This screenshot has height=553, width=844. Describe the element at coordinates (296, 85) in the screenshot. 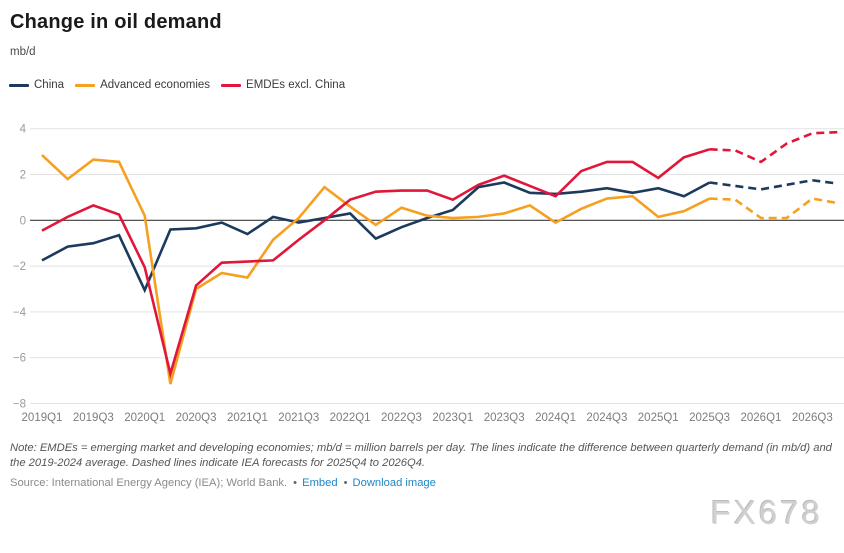

I see `legend-label: EMDEs excl. China` at that location.